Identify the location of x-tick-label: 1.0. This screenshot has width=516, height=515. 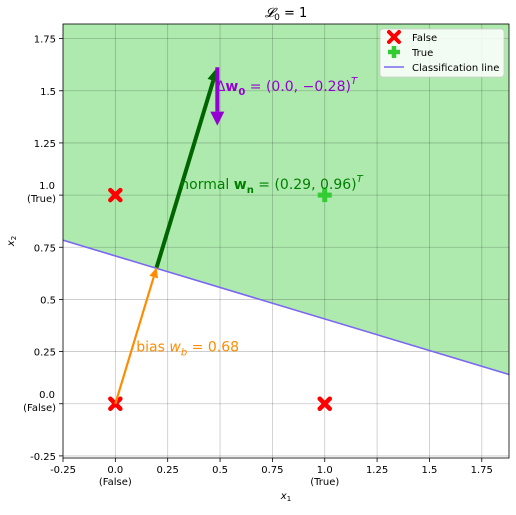
(325, 470).